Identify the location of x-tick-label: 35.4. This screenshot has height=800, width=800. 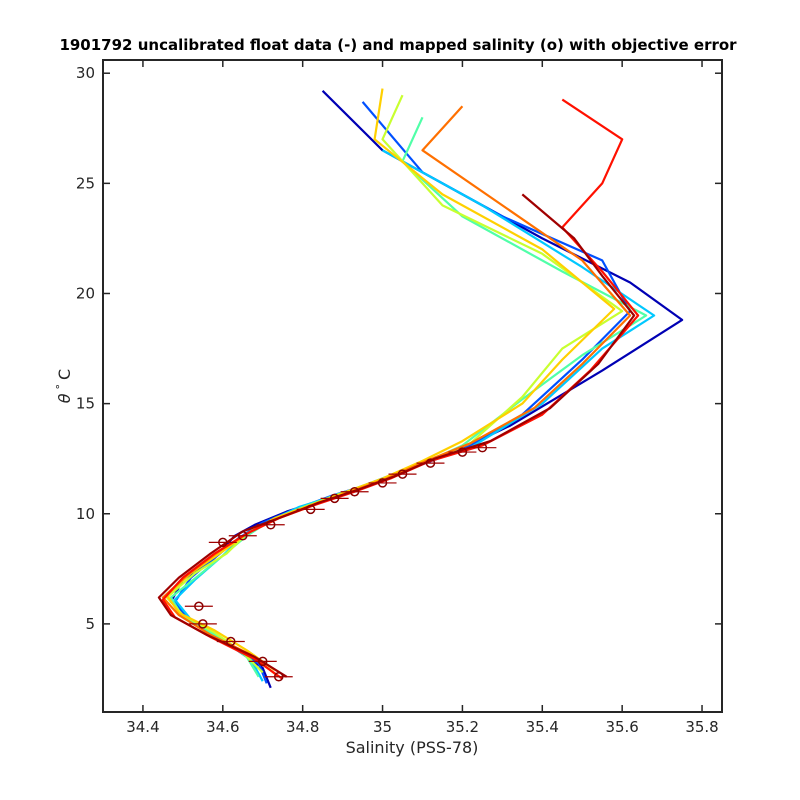
(542, 727).